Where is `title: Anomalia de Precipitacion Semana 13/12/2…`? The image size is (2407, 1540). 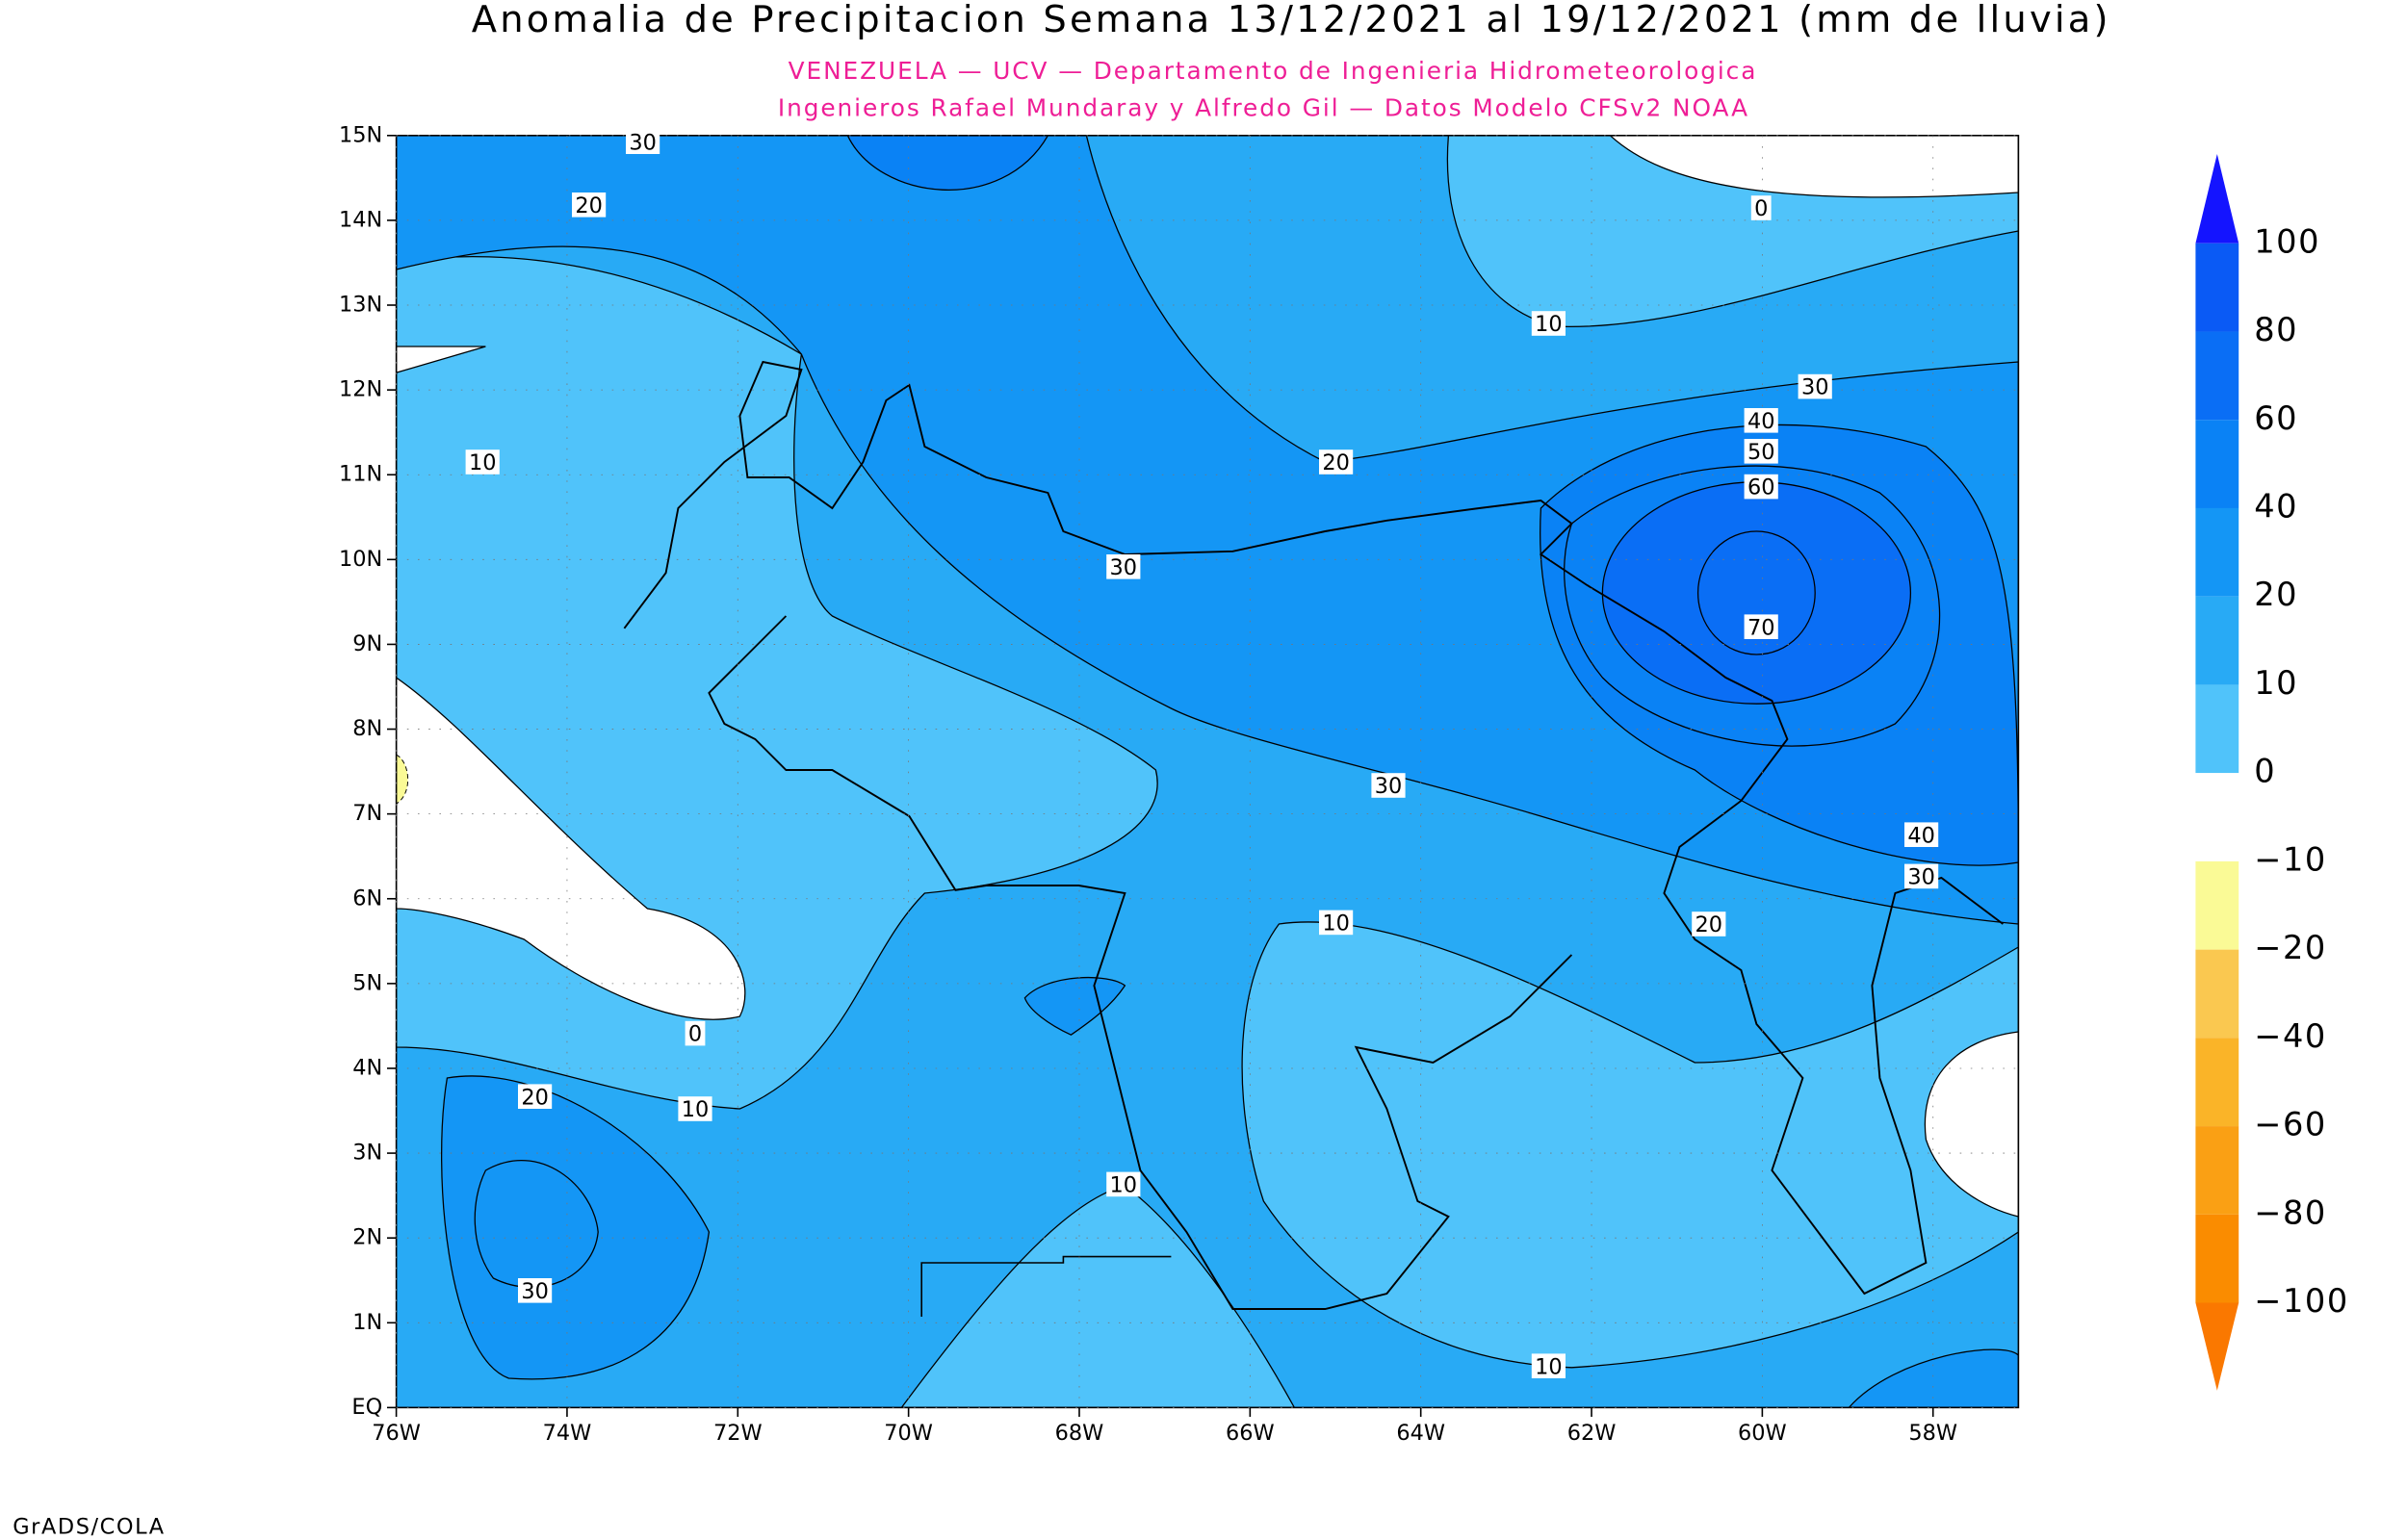
title: Anomalia de Precipitacion Semana 13/12/2… is located at coordinates (1291, 20).